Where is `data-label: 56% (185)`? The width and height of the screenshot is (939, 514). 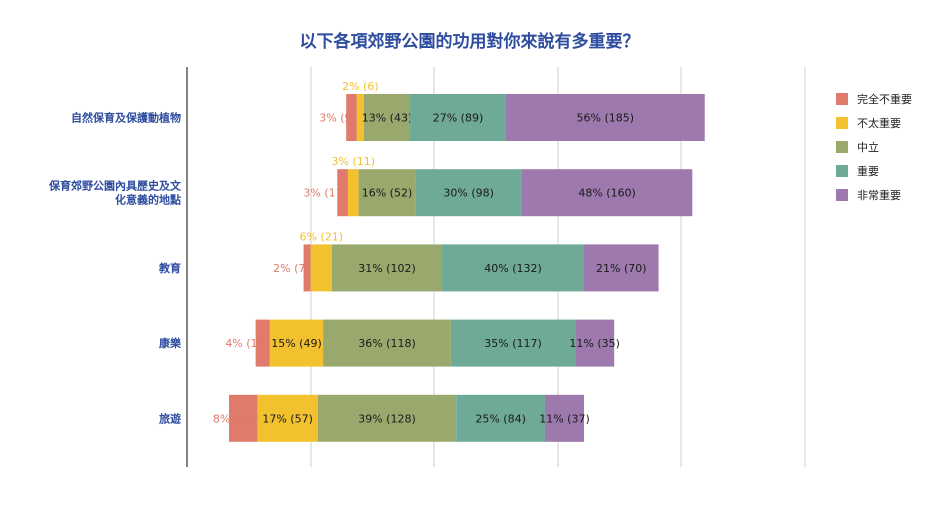 data-label: 56% (185) is located at coordinates (606, 118).